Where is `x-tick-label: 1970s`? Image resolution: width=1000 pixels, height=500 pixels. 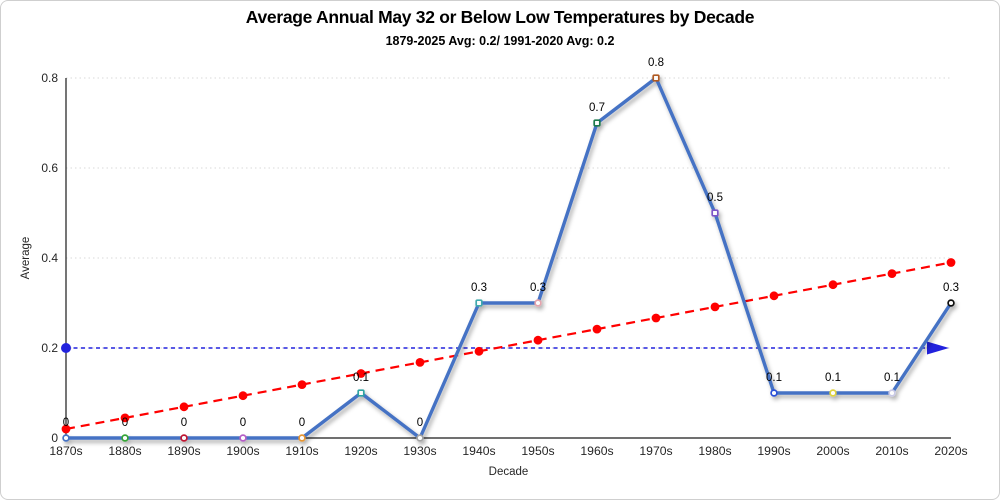 x-tick-label: 1970s is located at coordinates (655, 451).